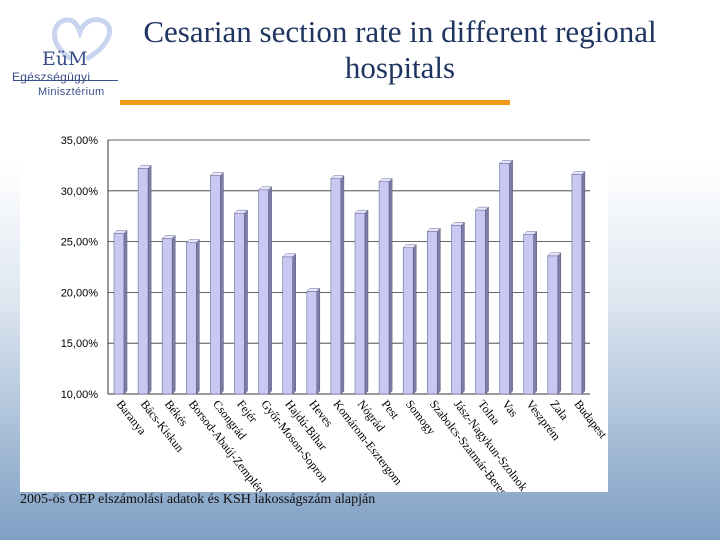 The width and height of the screenshot is (720, 540). Describe the element at coordinates (510, 408) in the screenshot. I see `x-tick-label: Vas` at that location.